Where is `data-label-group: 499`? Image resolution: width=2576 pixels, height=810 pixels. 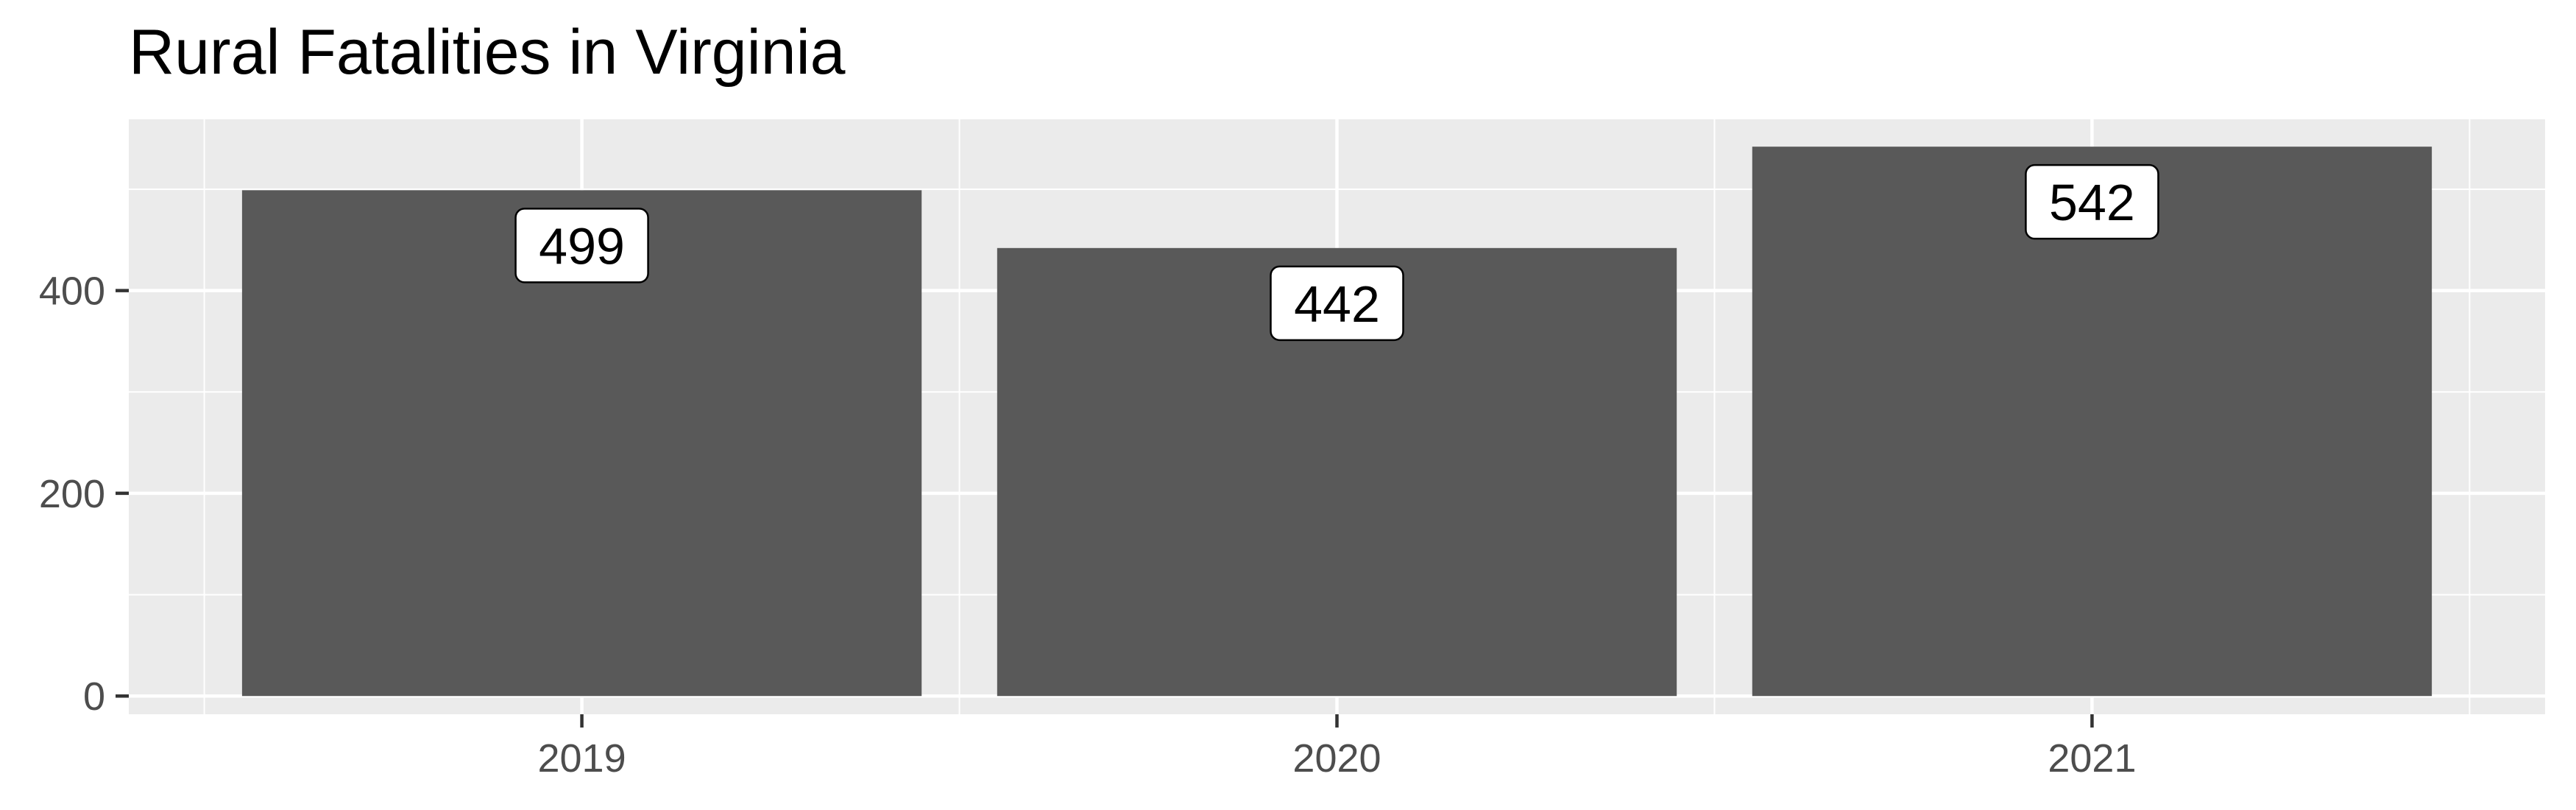
data-label-group: 499 is located at coordinates (581, 246).